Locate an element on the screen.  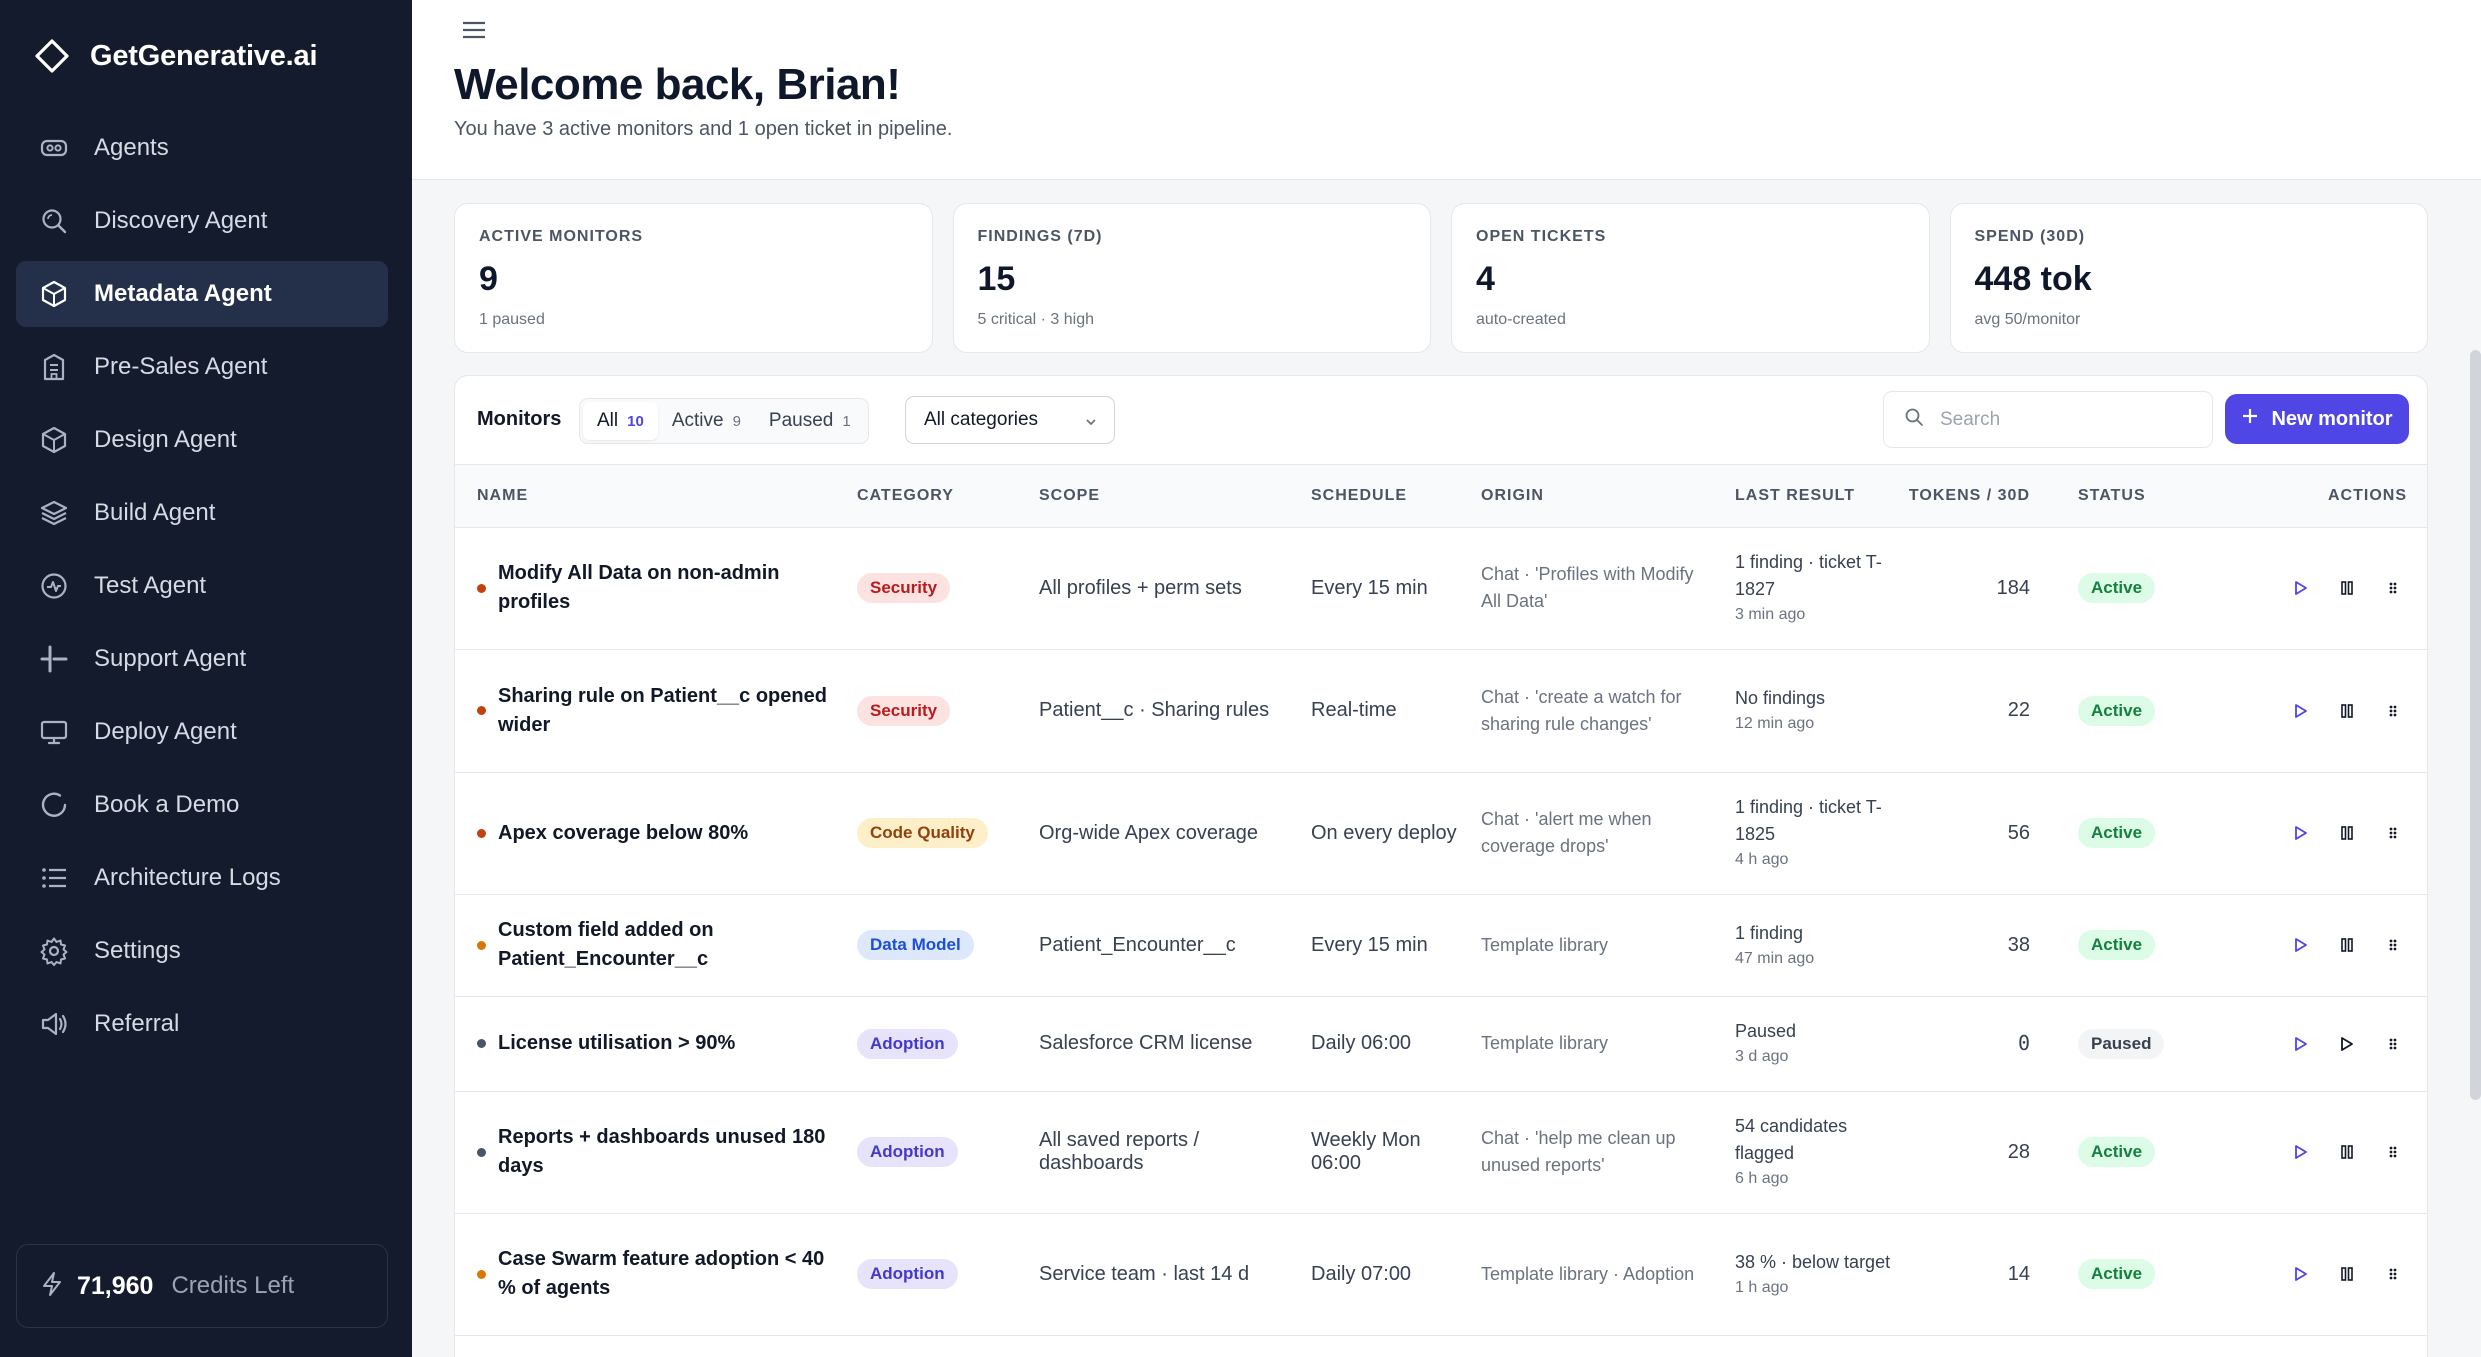
new-monitor-button: New monitor is located at coordinates (2317, 419).